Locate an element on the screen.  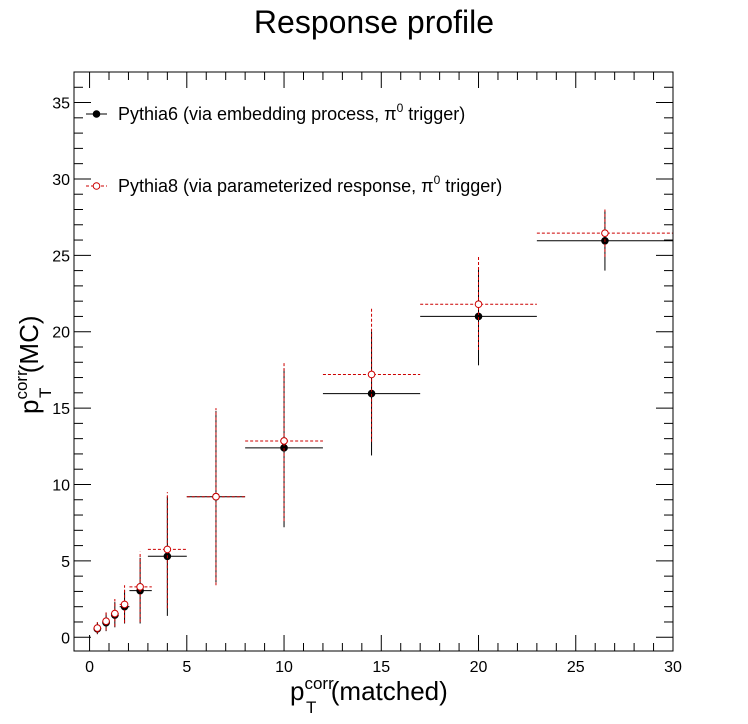
x-tick-label: 20 is located at coordinates (479, 667).